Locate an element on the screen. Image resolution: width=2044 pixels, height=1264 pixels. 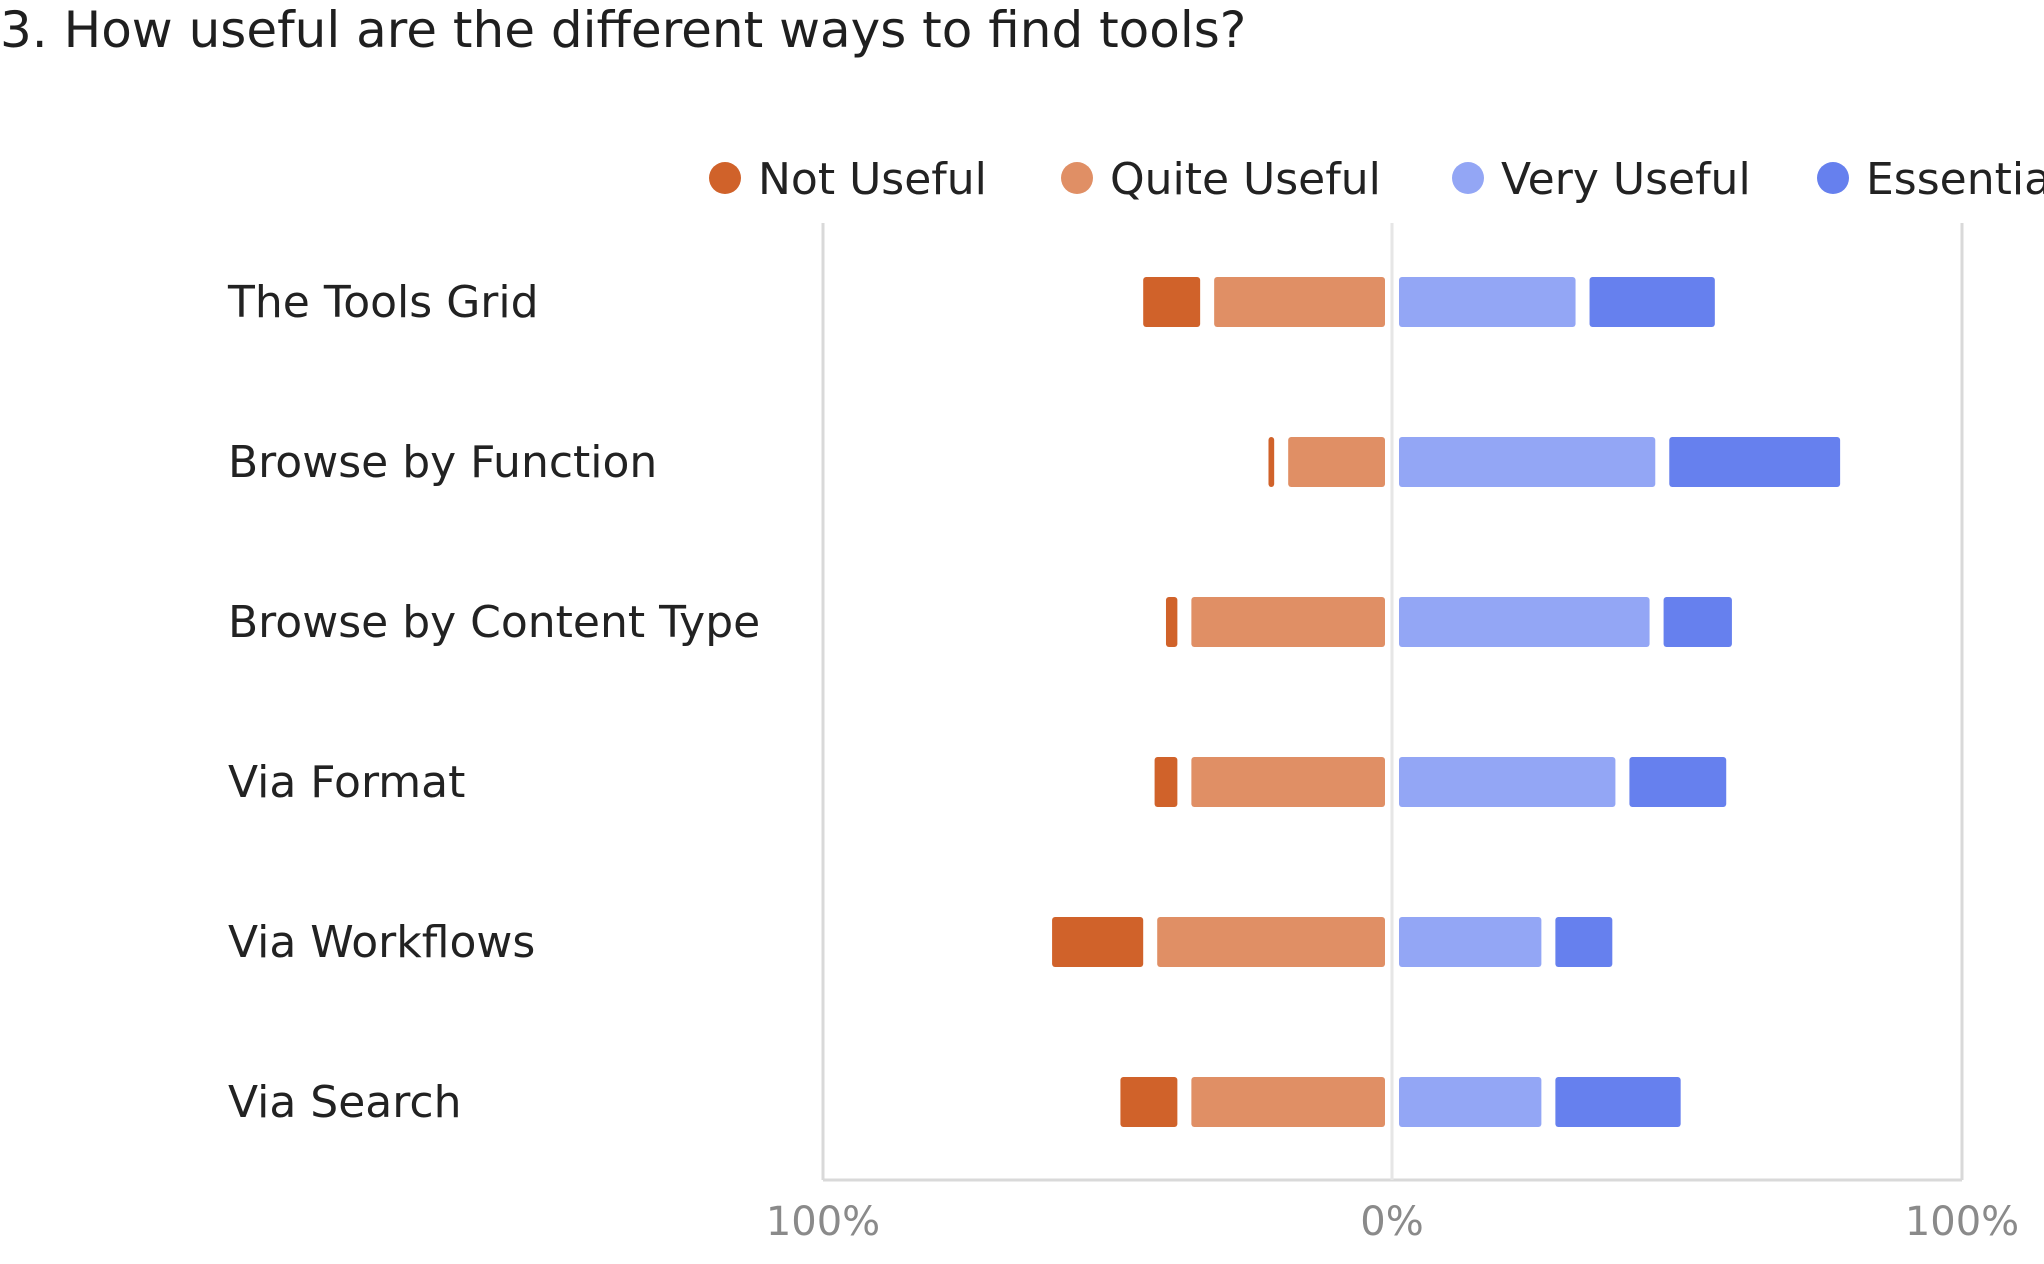
category-label-browse-by-function: Browse by Function is located at coordinates (442, 462).